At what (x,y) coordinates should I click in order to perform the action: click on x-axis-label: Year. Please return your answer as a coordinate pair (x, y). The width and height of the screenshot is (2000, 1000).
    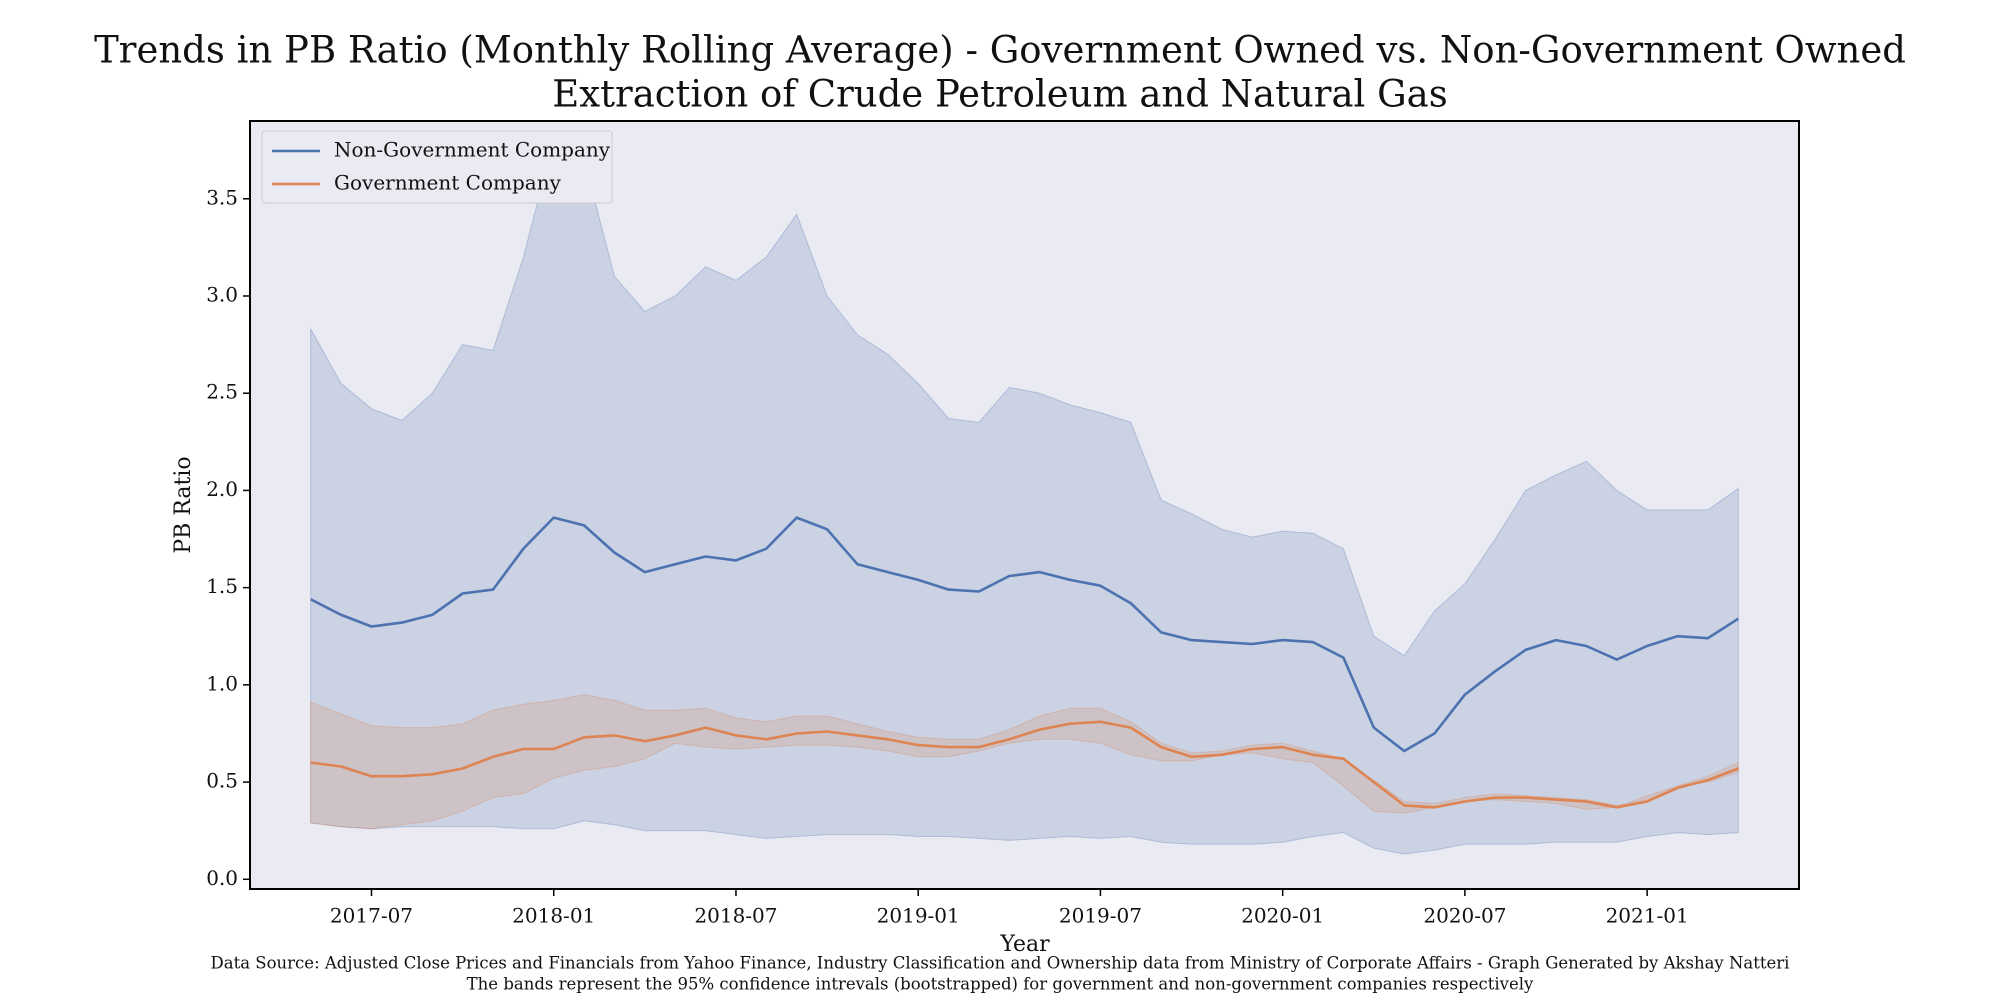
    Looking at the image, I should click on (1024, 944).